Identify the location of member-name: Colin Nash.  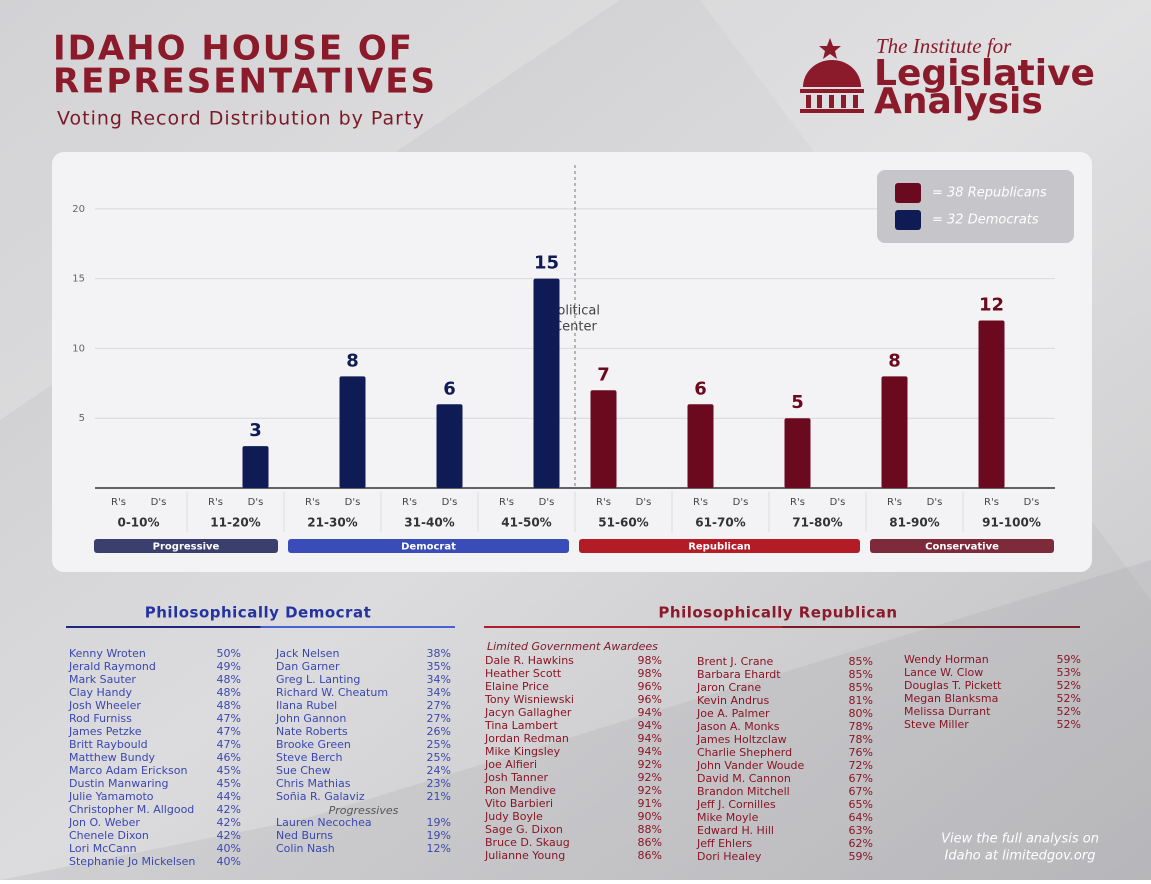
(305, 848).